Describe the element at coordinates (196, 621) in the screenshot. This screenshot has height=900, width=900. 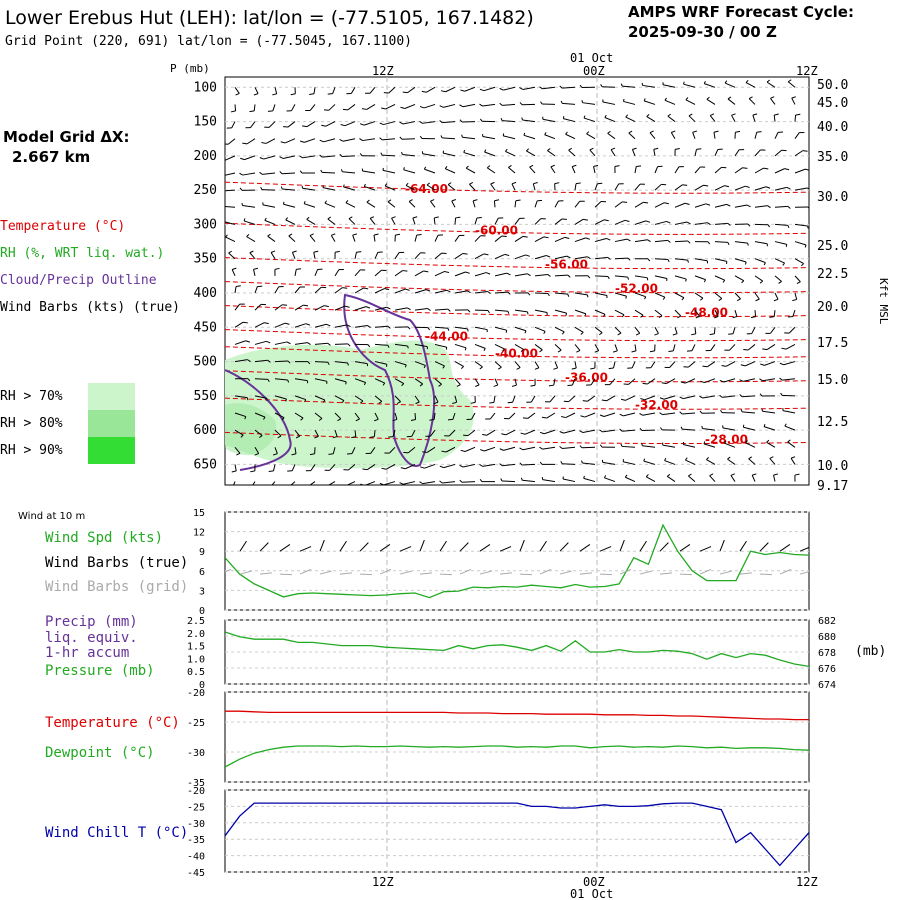
I see `precip-tick-label: 2.5` at that location.